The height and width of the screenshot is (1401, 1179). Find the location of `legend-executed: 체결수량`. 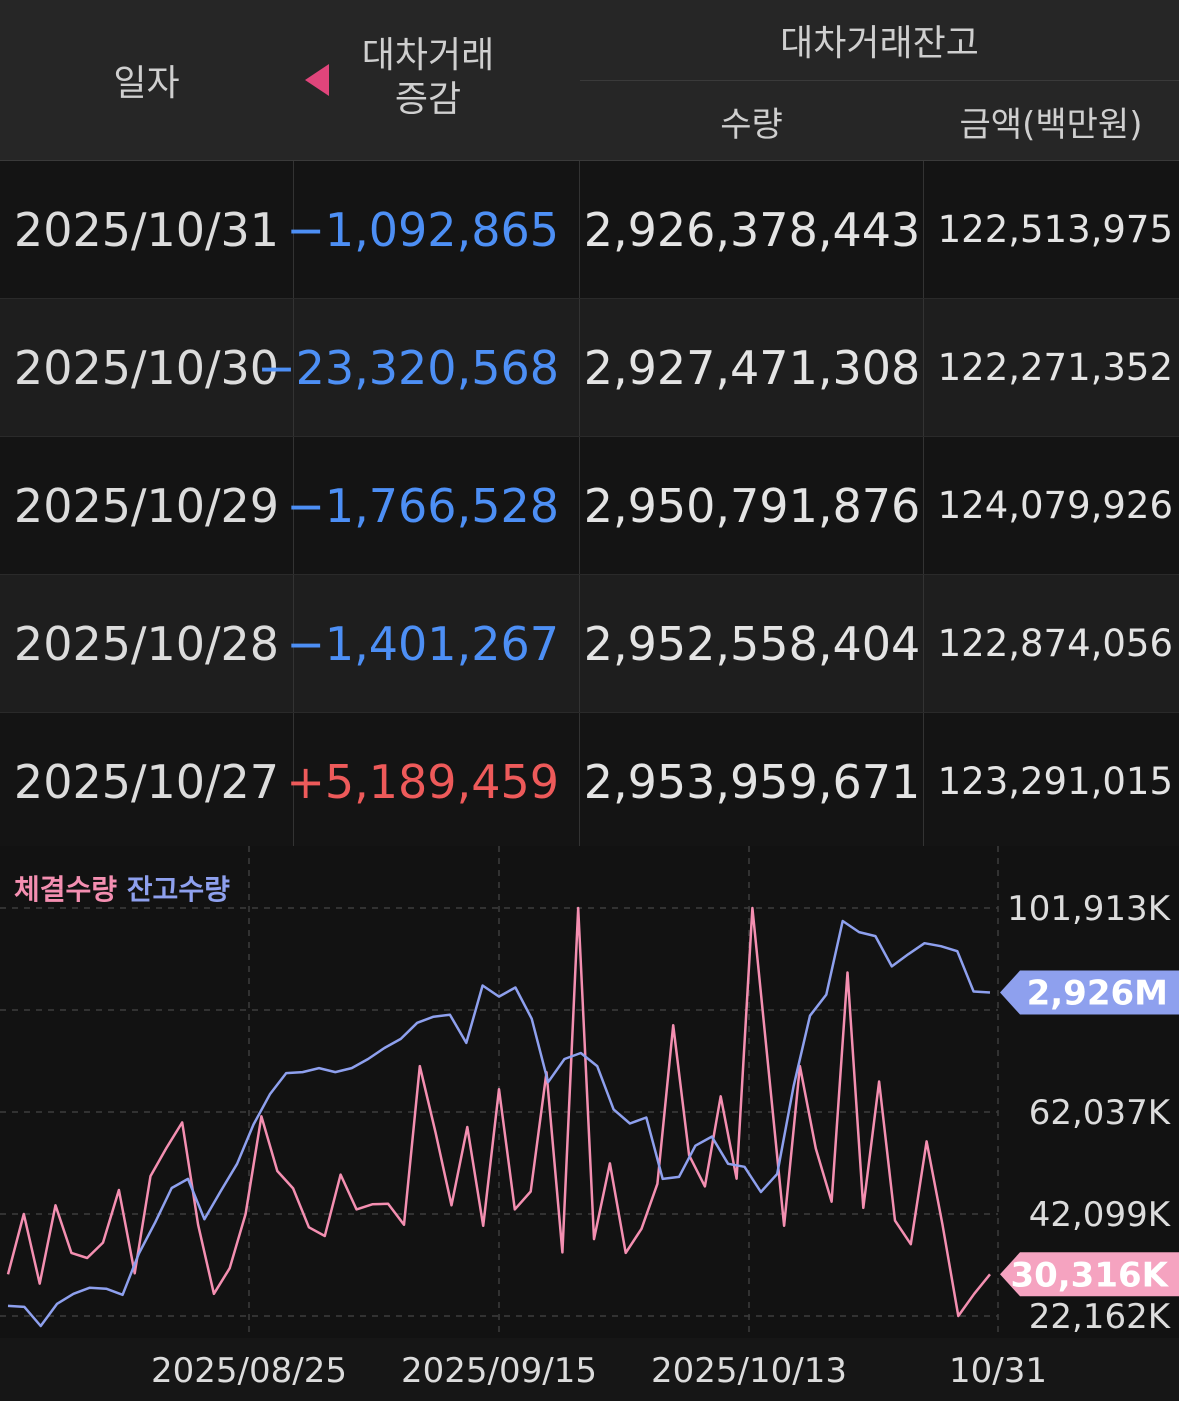

legend-executed: 체결수량 is located at coordinates (66, 889).